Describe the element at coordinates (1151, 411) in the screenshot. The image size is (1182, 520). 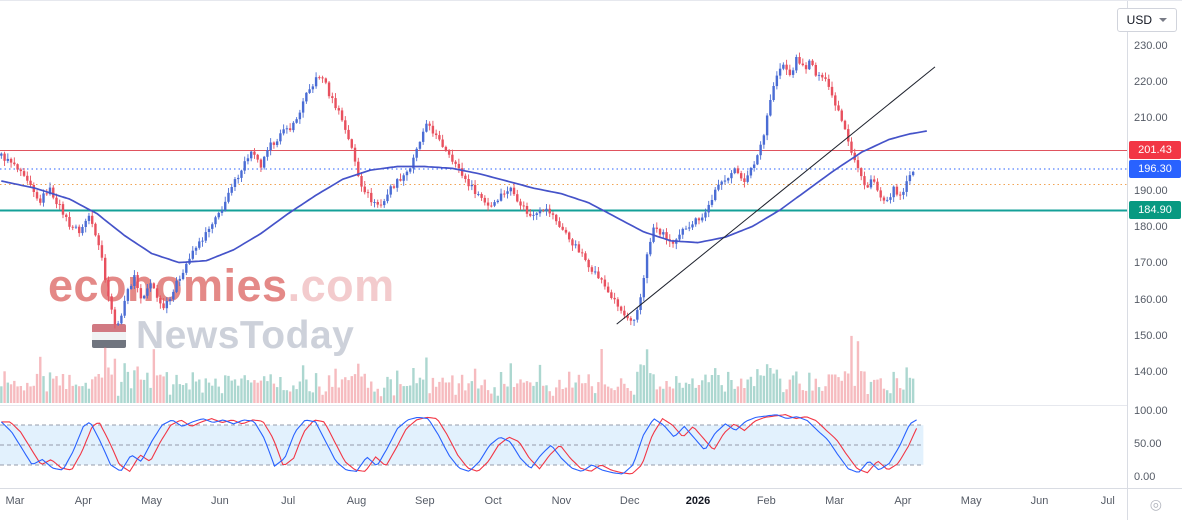
I see `oscillator-tick-label: 100.00` at that location.